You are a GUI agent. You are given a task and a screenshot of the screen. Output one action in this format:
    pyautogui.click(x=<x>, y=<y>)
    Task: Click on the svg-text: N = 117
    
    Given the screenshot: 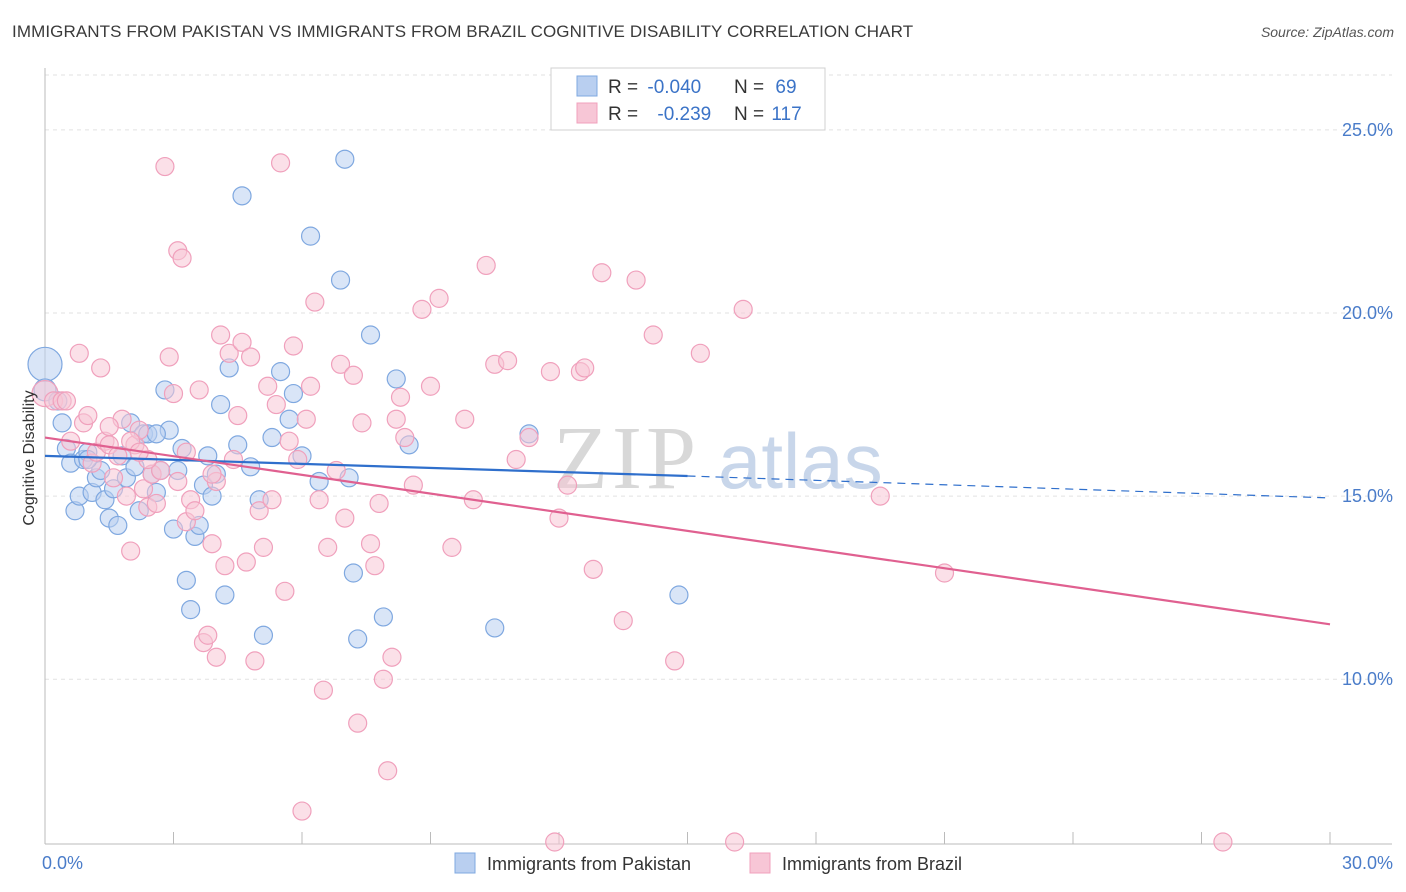 What is the action you would take?
    pyautogui.click(x=768, y=114)
    